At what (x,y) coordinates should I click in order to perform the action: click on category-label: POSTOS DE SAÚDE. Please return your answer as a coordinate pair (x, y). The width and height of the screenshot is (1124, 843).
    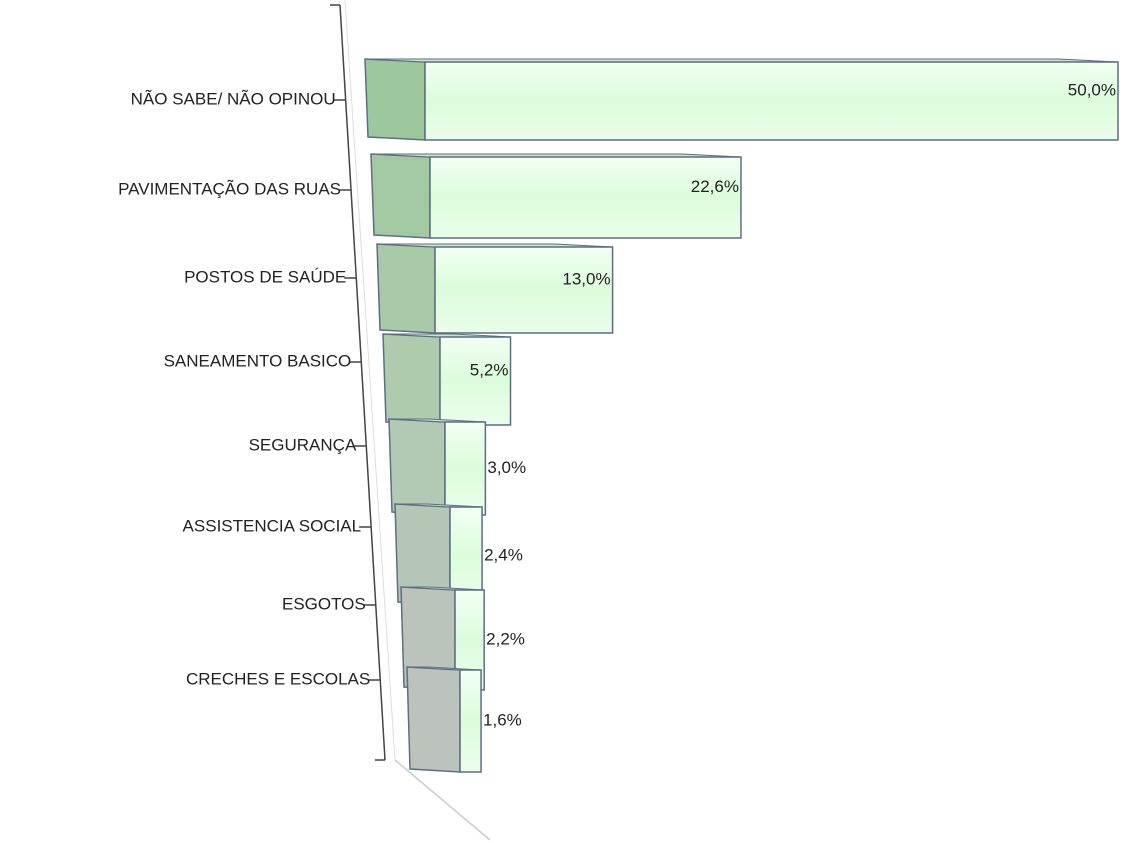
    Looking at the image, I should click on (265, 276).